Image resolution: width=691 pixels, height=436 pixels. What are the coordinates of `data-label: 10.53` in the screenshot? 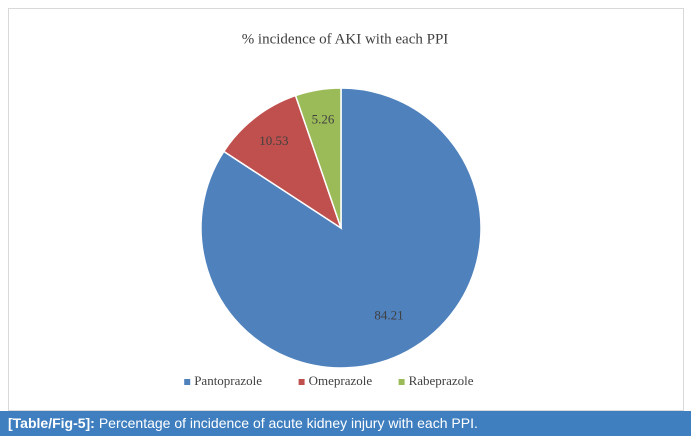 It's located at (273, 140).